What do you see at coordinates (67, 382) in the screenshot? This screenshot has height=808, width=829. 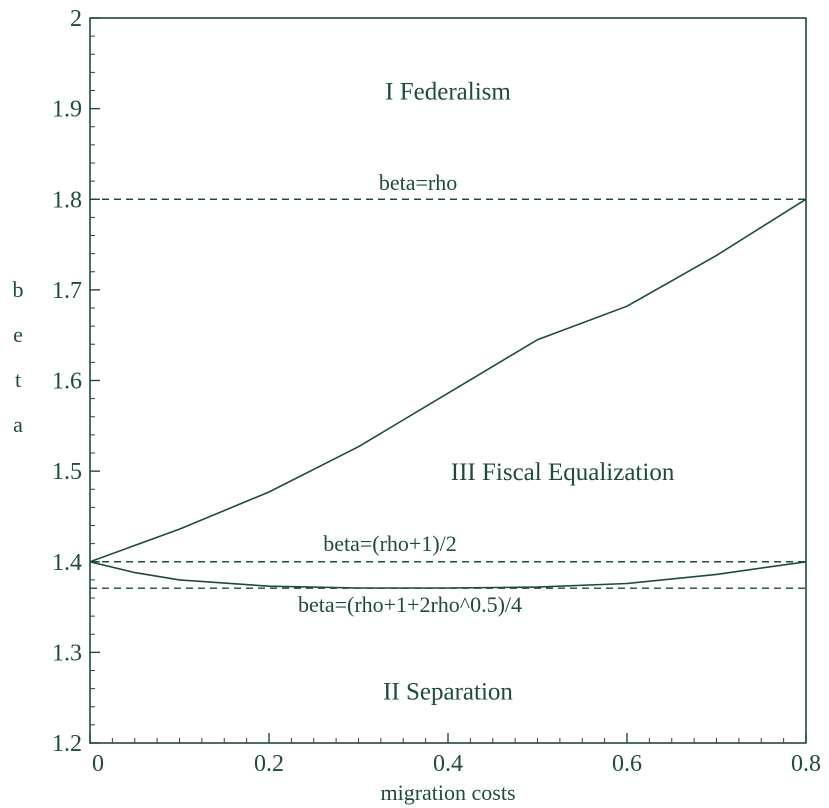 I see `y-tick-label: 1.6` at bounding box center [67, 382].